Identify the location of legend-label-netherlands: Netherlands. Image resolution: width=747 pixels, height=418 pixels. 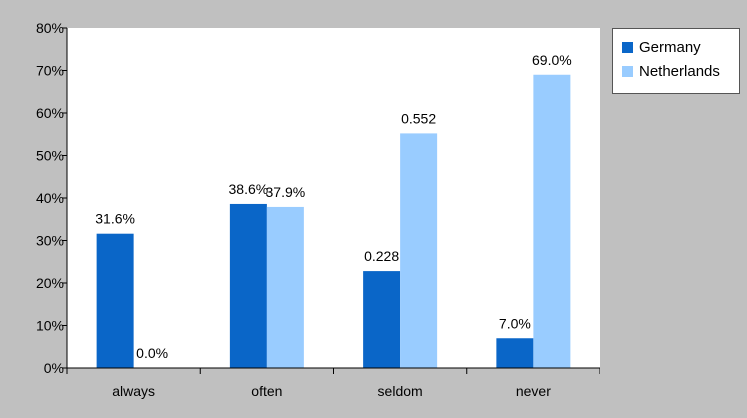
(679, 71).